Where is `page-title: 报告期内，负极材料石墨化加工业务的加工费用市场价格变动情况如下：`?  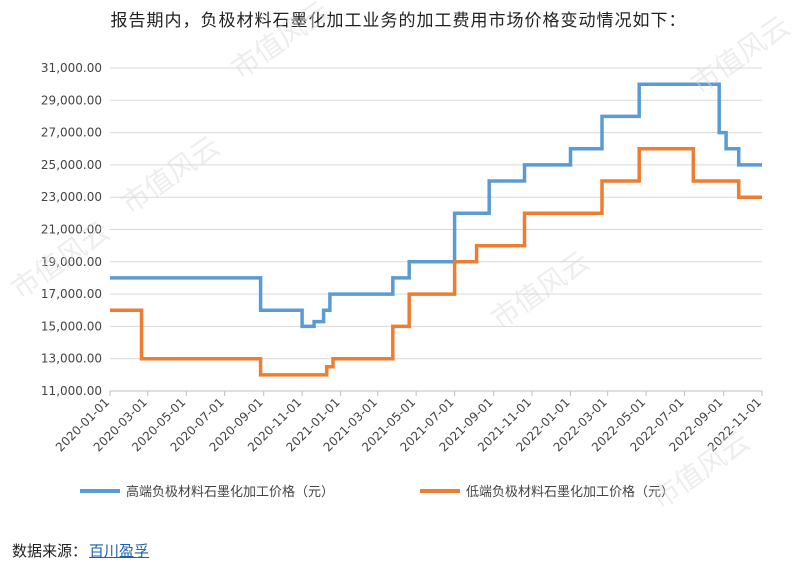
page-title: 报告期内，负极材料石墨化加工业务的加工费用市场价格变动情况如下： is located at coordinates (398, 21).